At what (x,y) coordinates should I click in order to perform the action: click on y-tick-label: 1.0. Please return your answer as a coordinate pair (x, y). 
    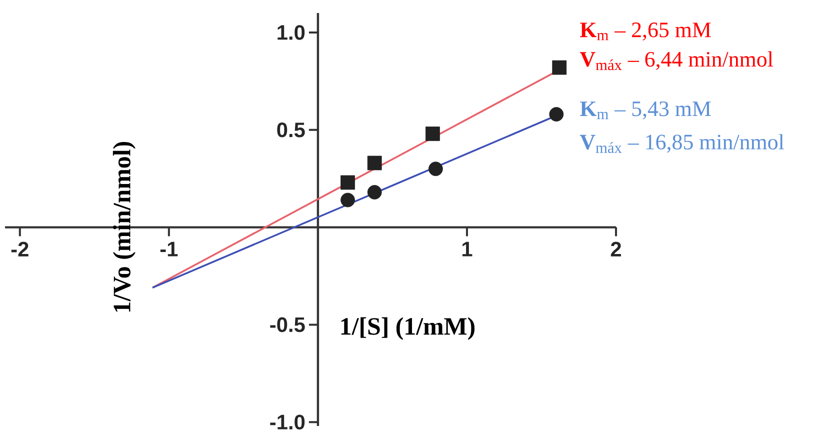
    Looking at the image, I should click on (291, 32).